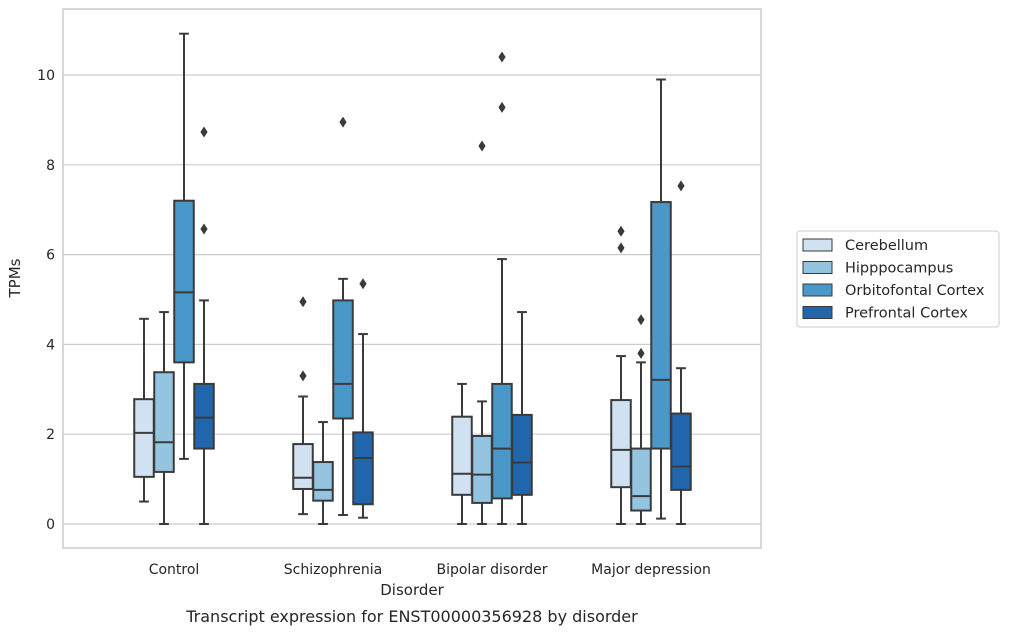 Image resolution: width=1009 pixels, height=634 pixels. I want to click on legend-box, so click(898, 279).